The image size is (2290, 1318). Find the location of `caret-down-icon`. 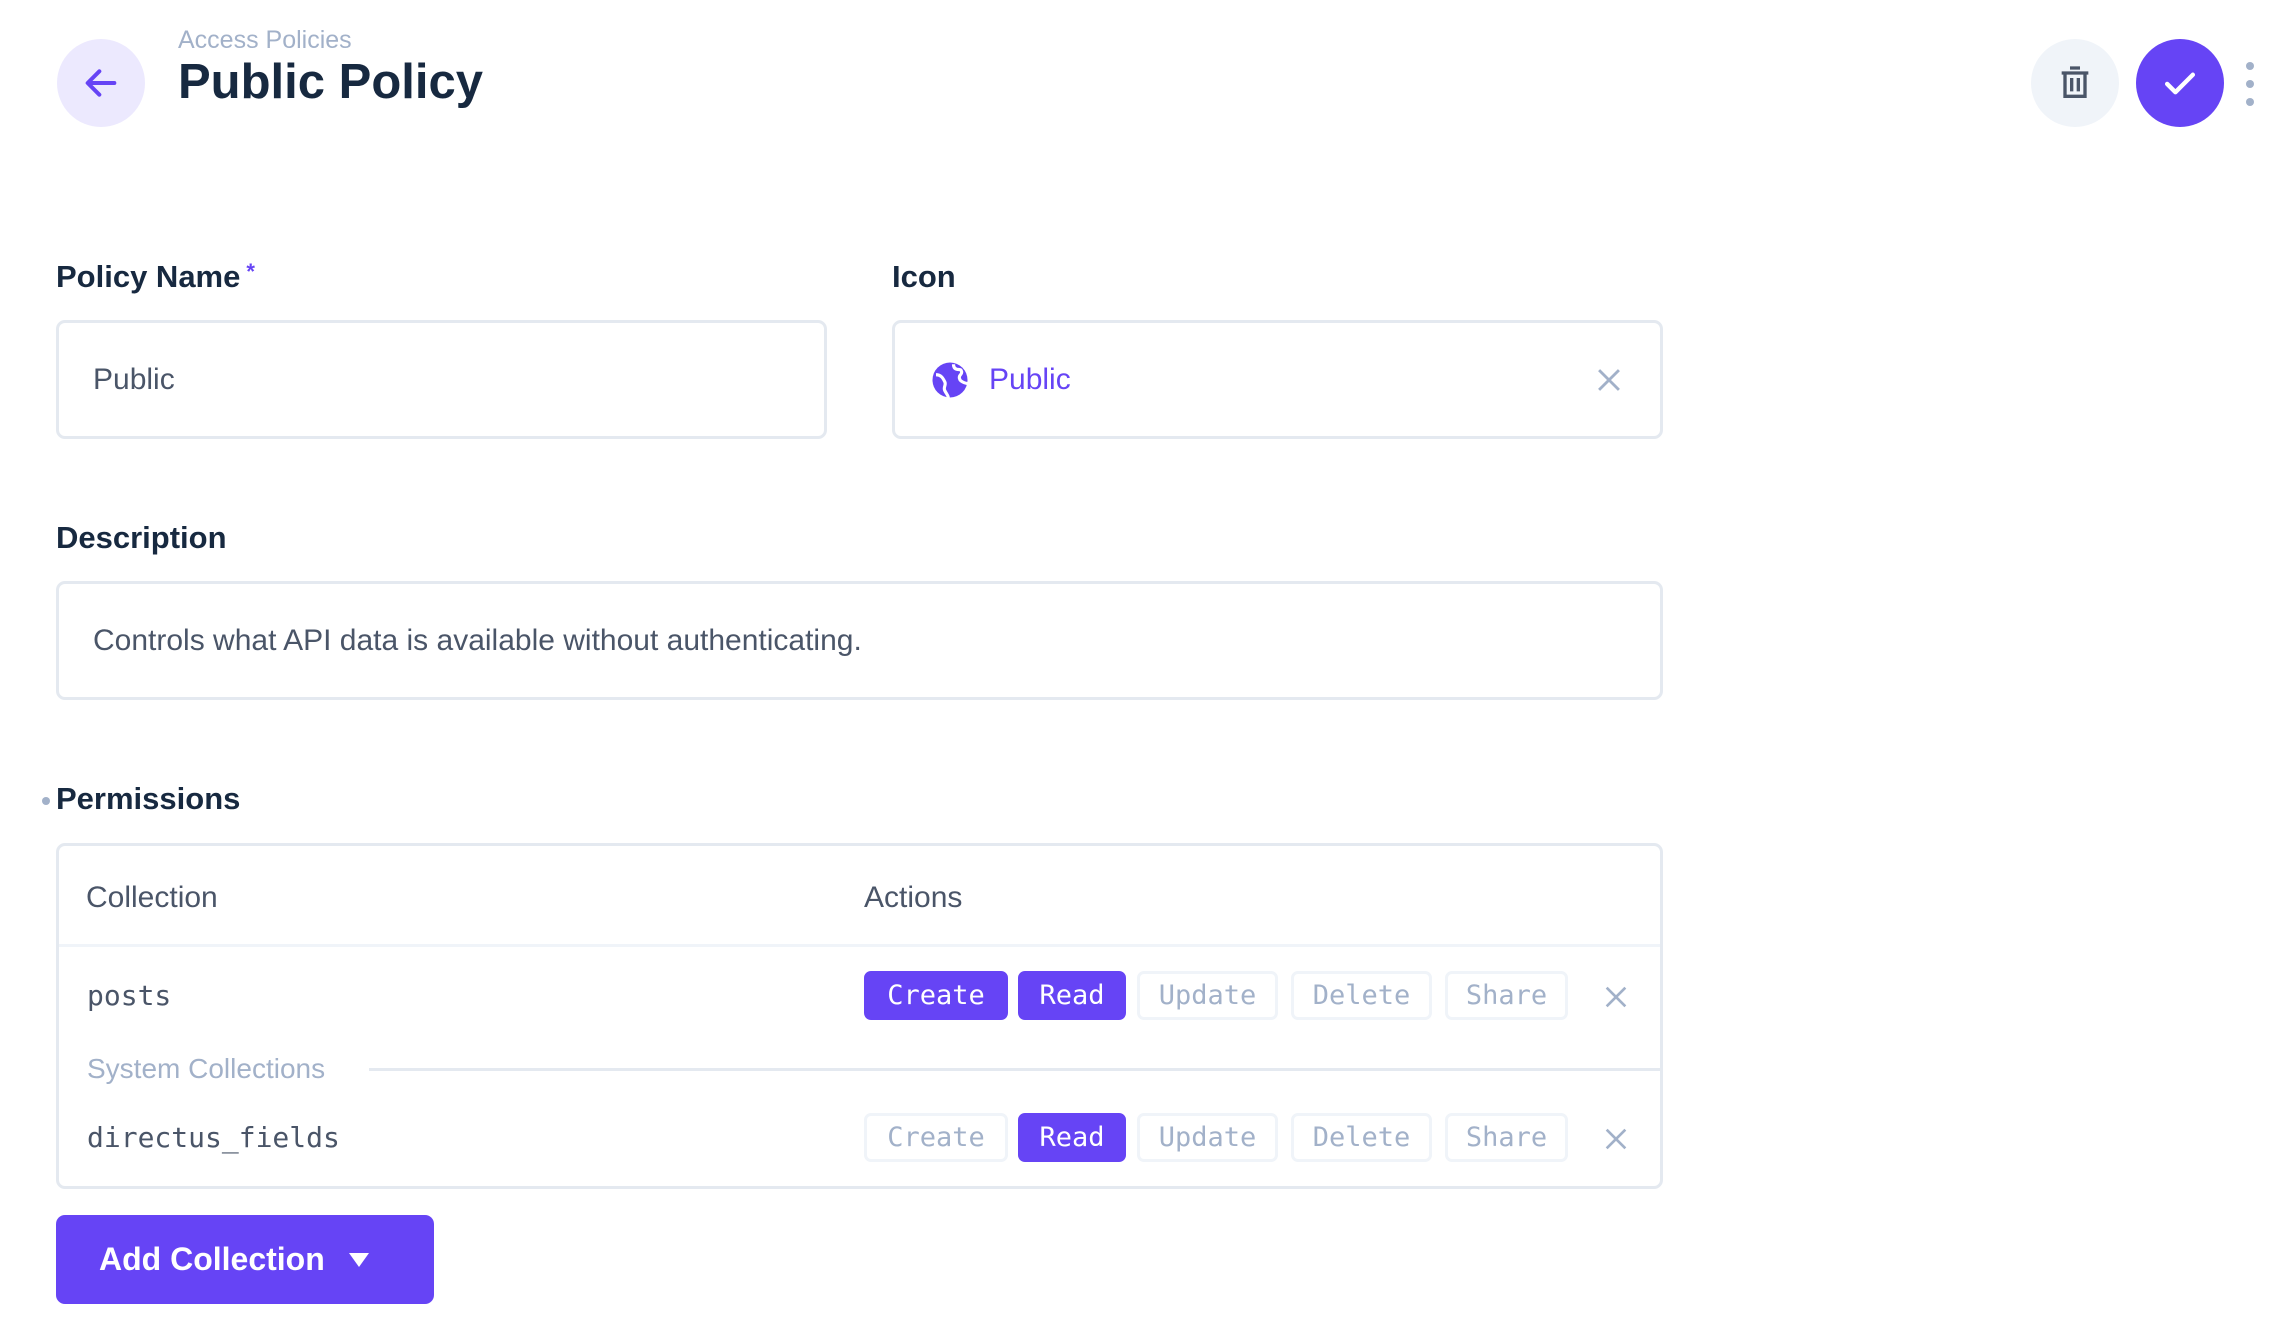

caret-down-icon is located at coordinates (358, 1259).